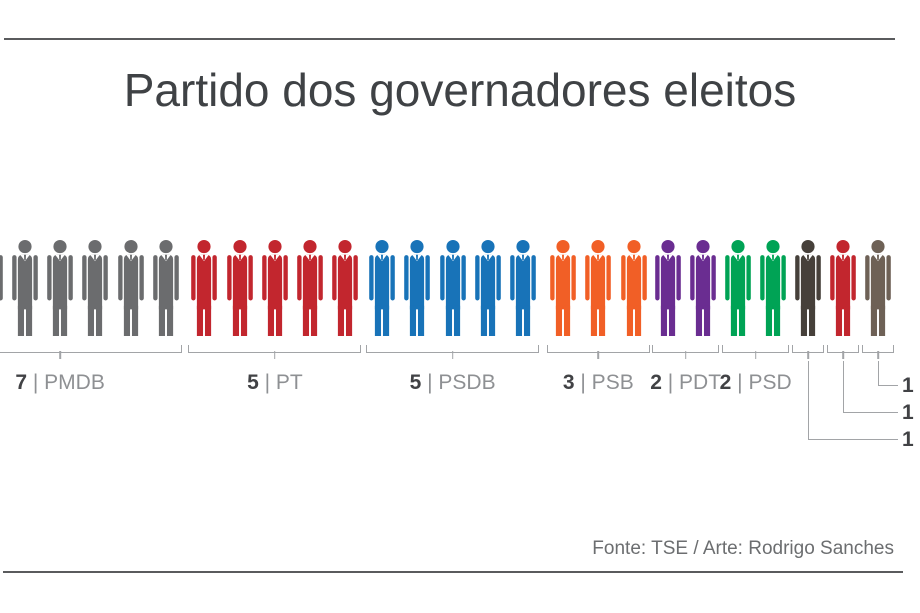  Describe the element at coordinates (686, 382) in the screenshot. I see `group-count-label: 2 | PDT` at that location.